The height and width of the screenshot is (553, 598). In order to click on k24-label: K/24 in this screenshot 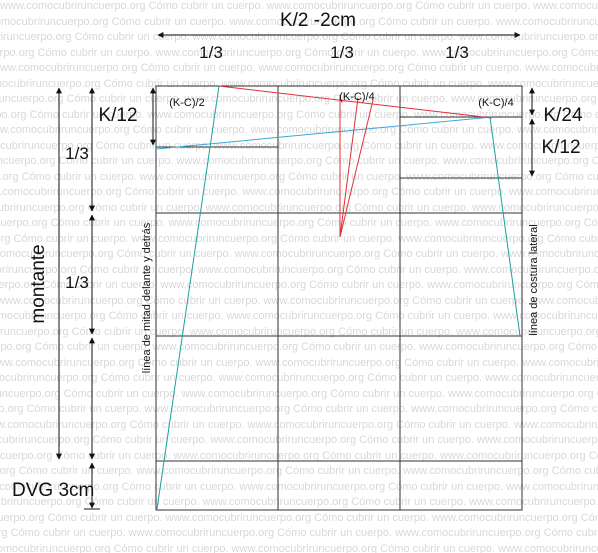, I will do `click(563, 115)`.